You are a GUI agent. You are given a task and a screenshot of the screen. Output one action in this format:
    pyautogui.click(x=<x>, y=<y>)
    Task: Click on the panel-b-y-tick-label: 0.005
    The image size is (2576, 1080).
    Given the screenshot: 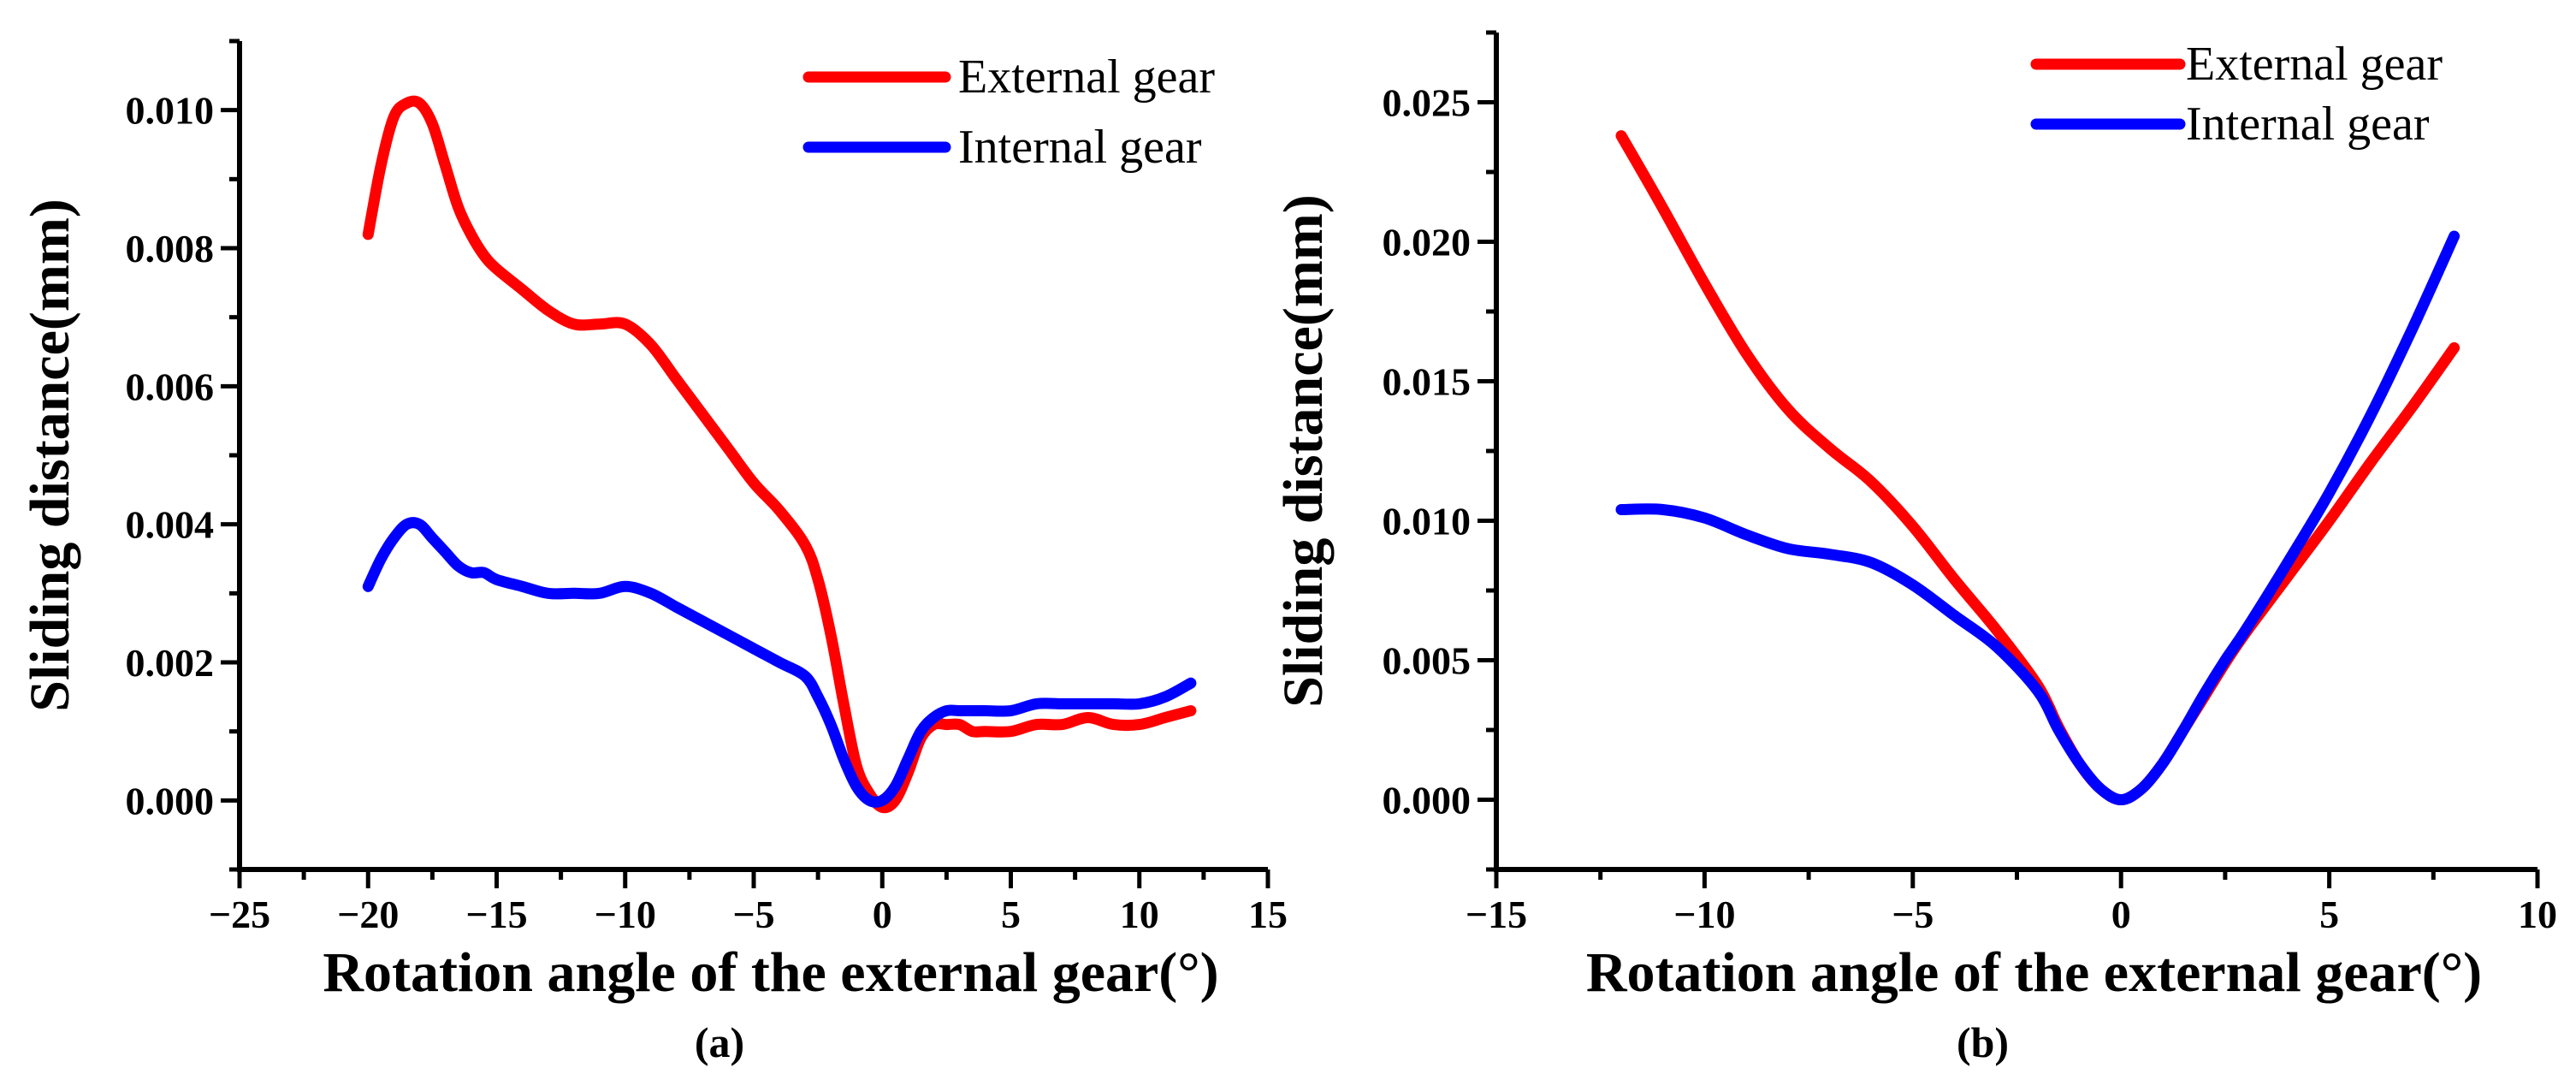 What is the action you would take?
    pyautogui.click(x=1428, y=661)
    